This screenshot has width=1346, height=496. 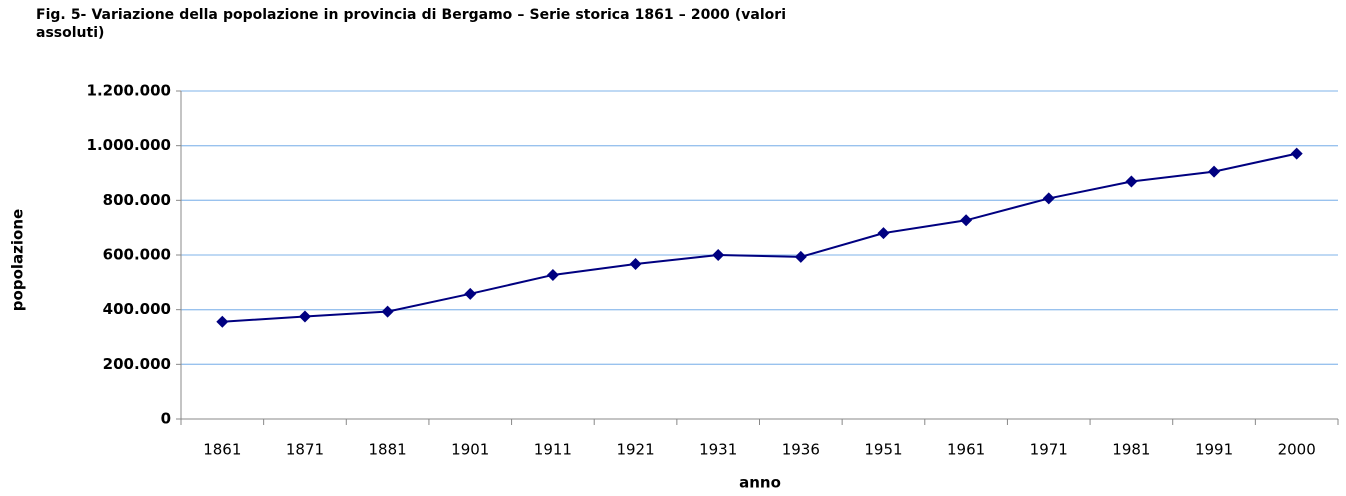 I want to click on x-tick-label: 2000, so click(x=1297, y=450).